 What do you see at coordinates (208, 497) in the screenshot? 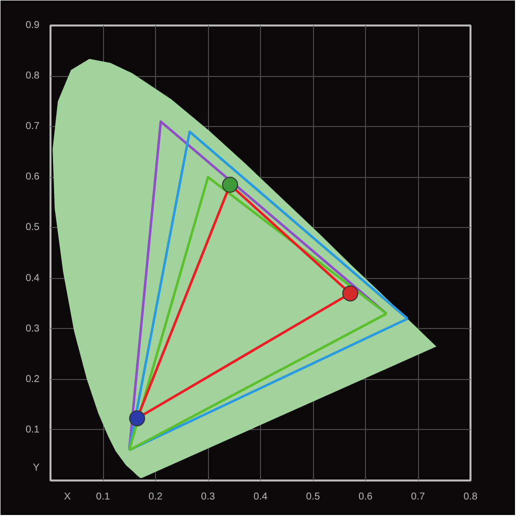
I see `x-tick-label: 0.3` at bounding box center [208, 497].